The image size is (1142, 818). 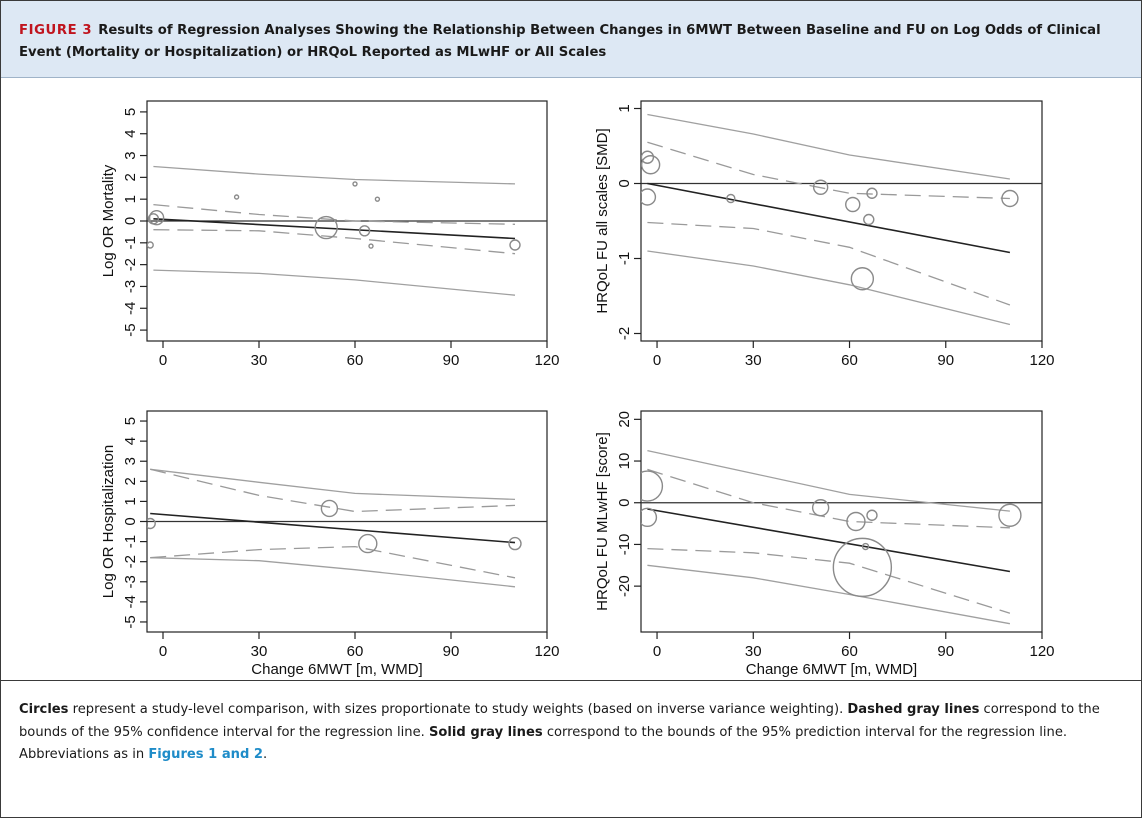 What do you see at coordinates (56, 30) in the screenshot?
I see `figure-label: FIGURE 3` at bounding box center [56, 30].